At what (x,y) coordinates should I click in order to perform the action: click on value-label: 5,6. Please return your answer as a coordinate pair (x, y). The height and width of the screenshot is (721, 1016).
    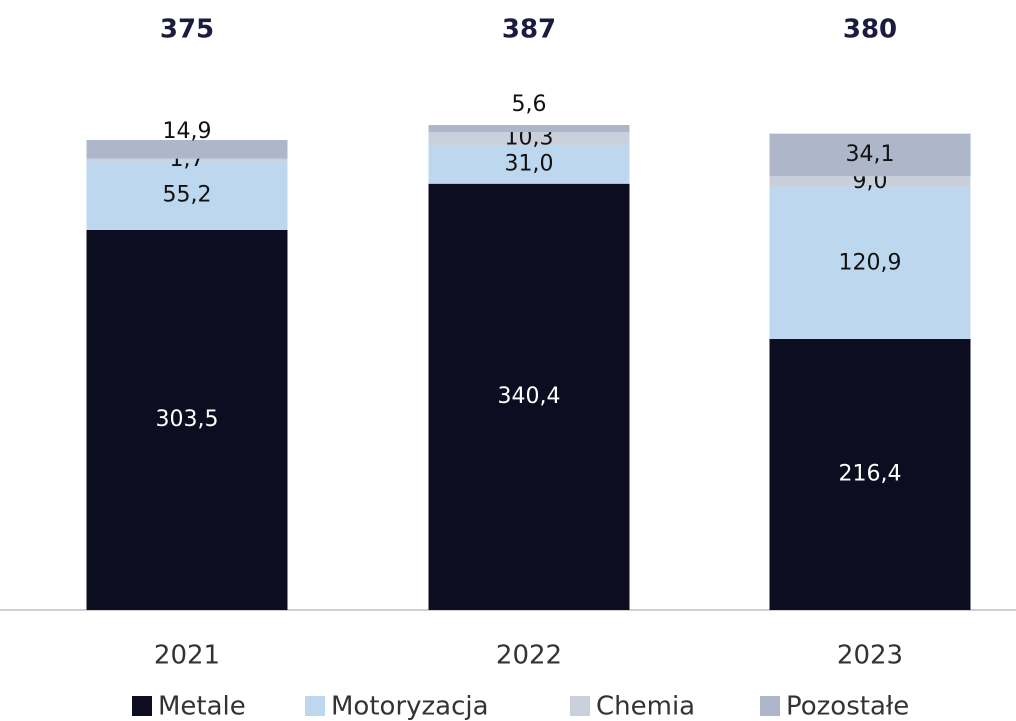
    Looking at the image, I should click on (529, 104).